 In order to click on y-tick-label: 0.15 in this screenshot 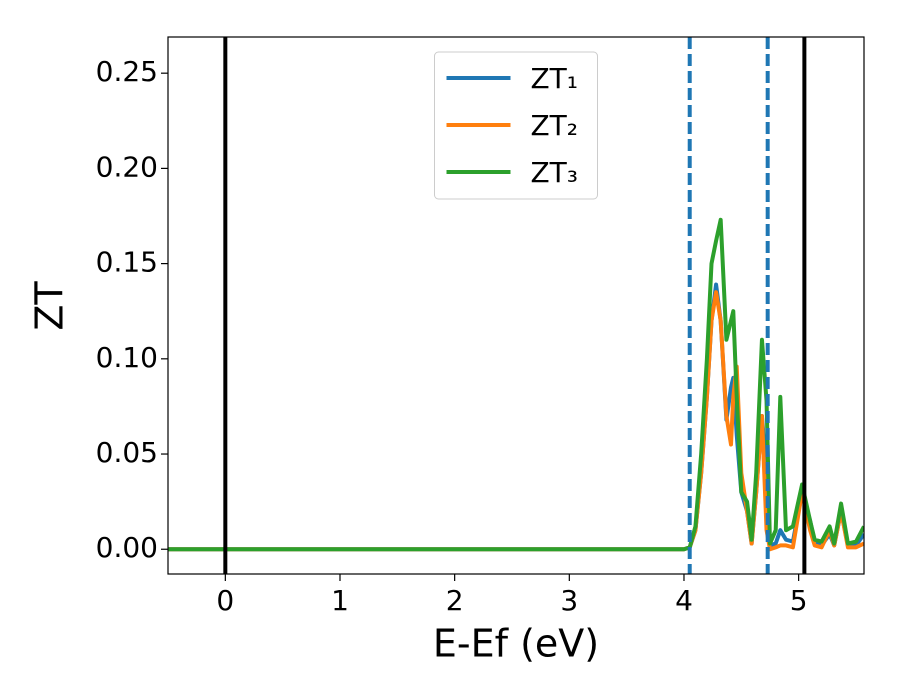, I will do `click(127, 262)`.